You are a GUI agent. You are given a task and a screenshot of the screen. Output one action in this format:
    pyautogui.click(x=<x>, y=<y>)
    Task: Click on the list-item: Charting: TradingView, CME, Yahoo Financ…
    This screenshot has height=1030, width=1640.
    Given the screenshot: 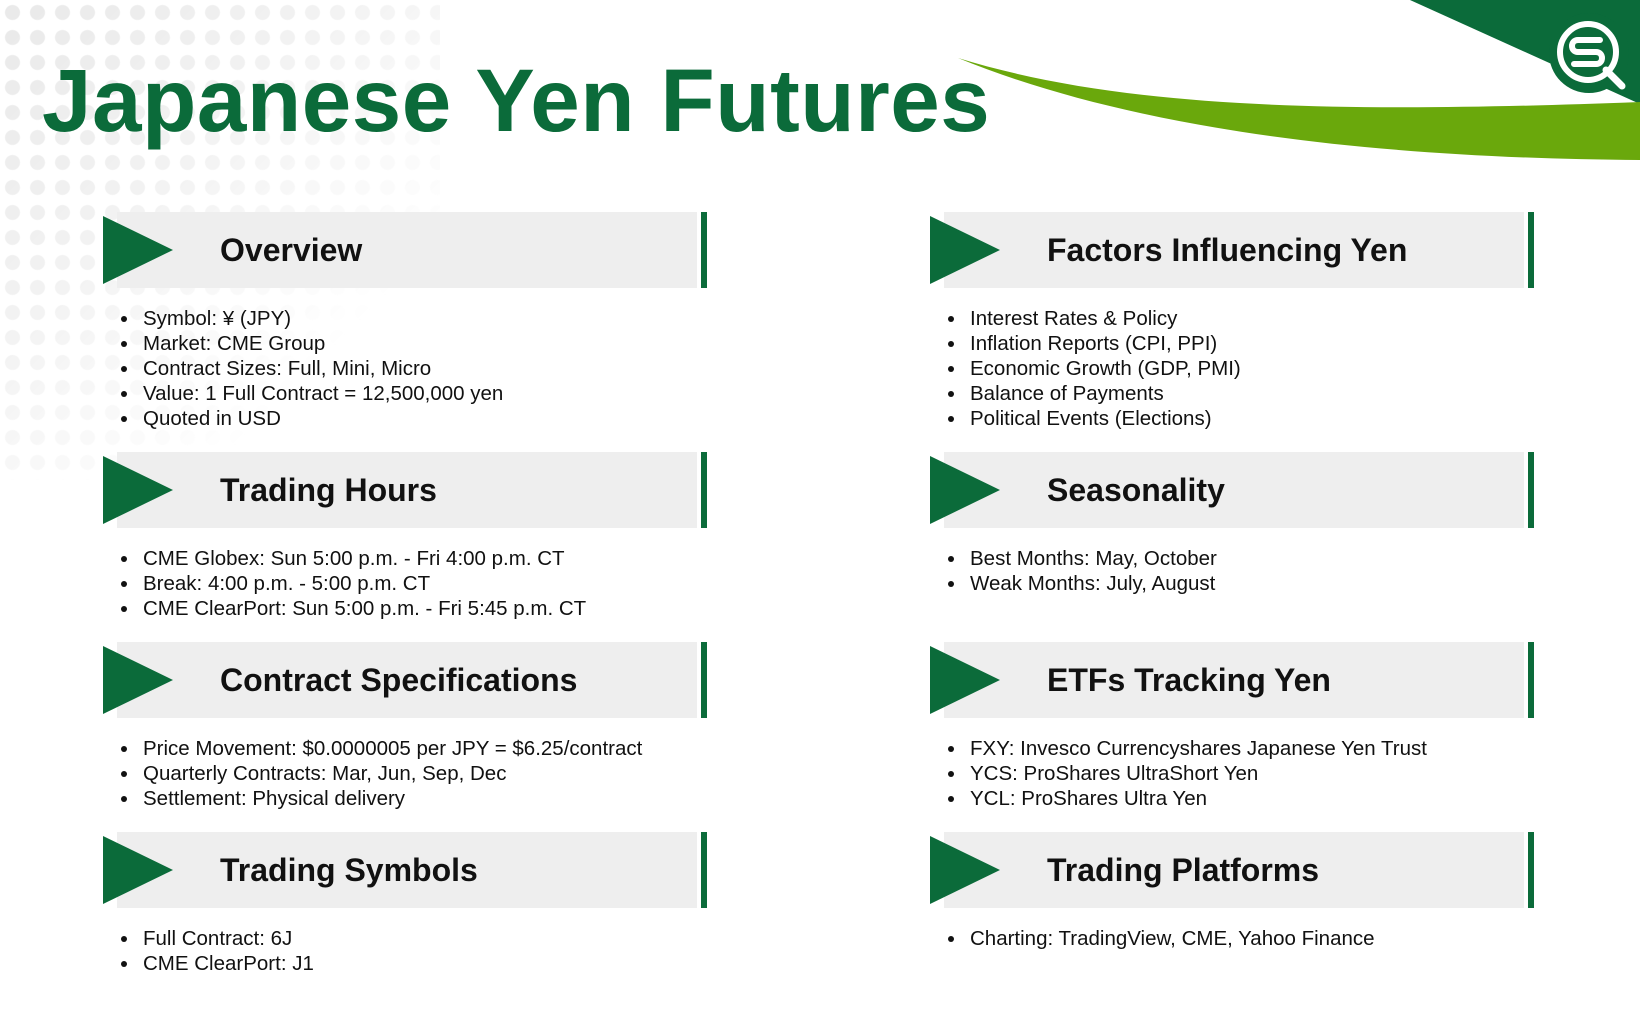 What is the action you would take?
    pyautogui.click(x=1171, y=938)
    